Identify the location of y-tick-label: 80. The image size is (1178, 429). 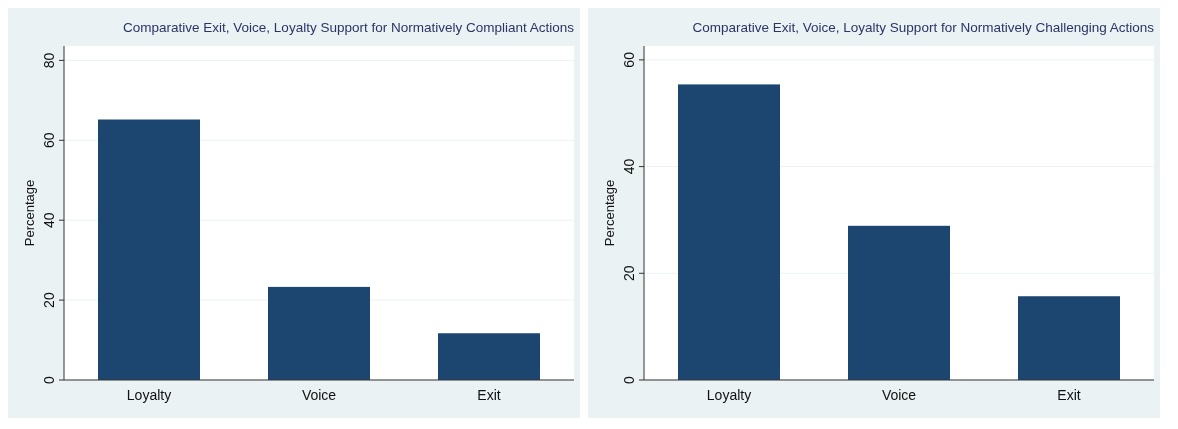
(49, 60).